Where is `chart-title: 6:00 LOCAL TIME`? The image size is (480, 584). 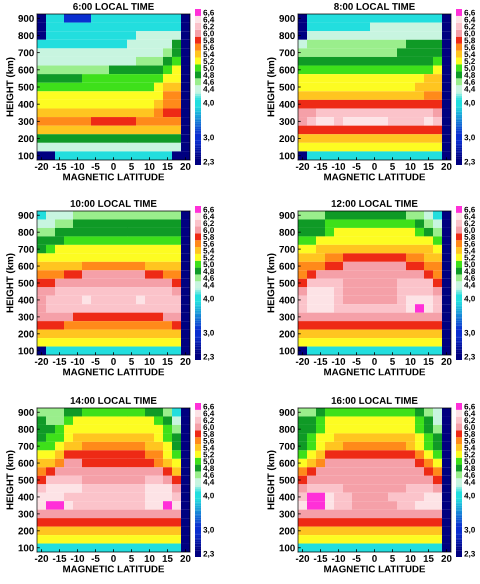
chart-title: 6:00 LOCAL TIME is located at coordinates (113, 6).